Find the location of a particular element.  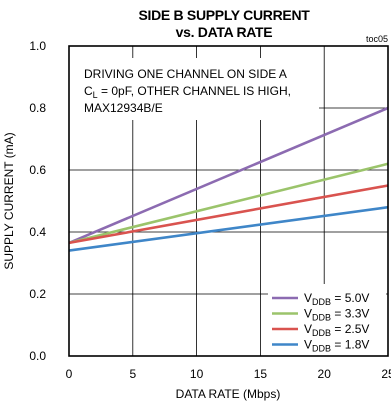

annotation-c-symbol: C is located at coordinates (88, 91).